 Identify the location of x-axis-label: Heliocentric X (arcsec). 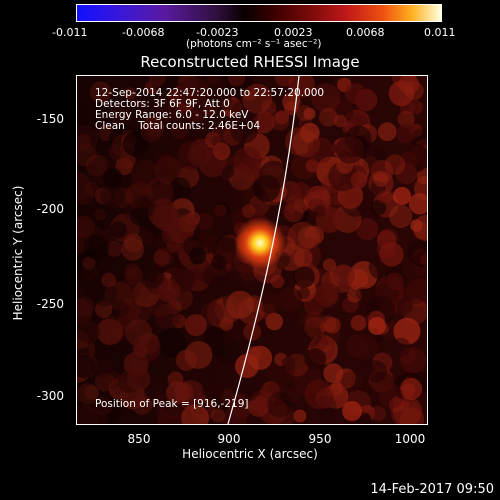
(250, 454).